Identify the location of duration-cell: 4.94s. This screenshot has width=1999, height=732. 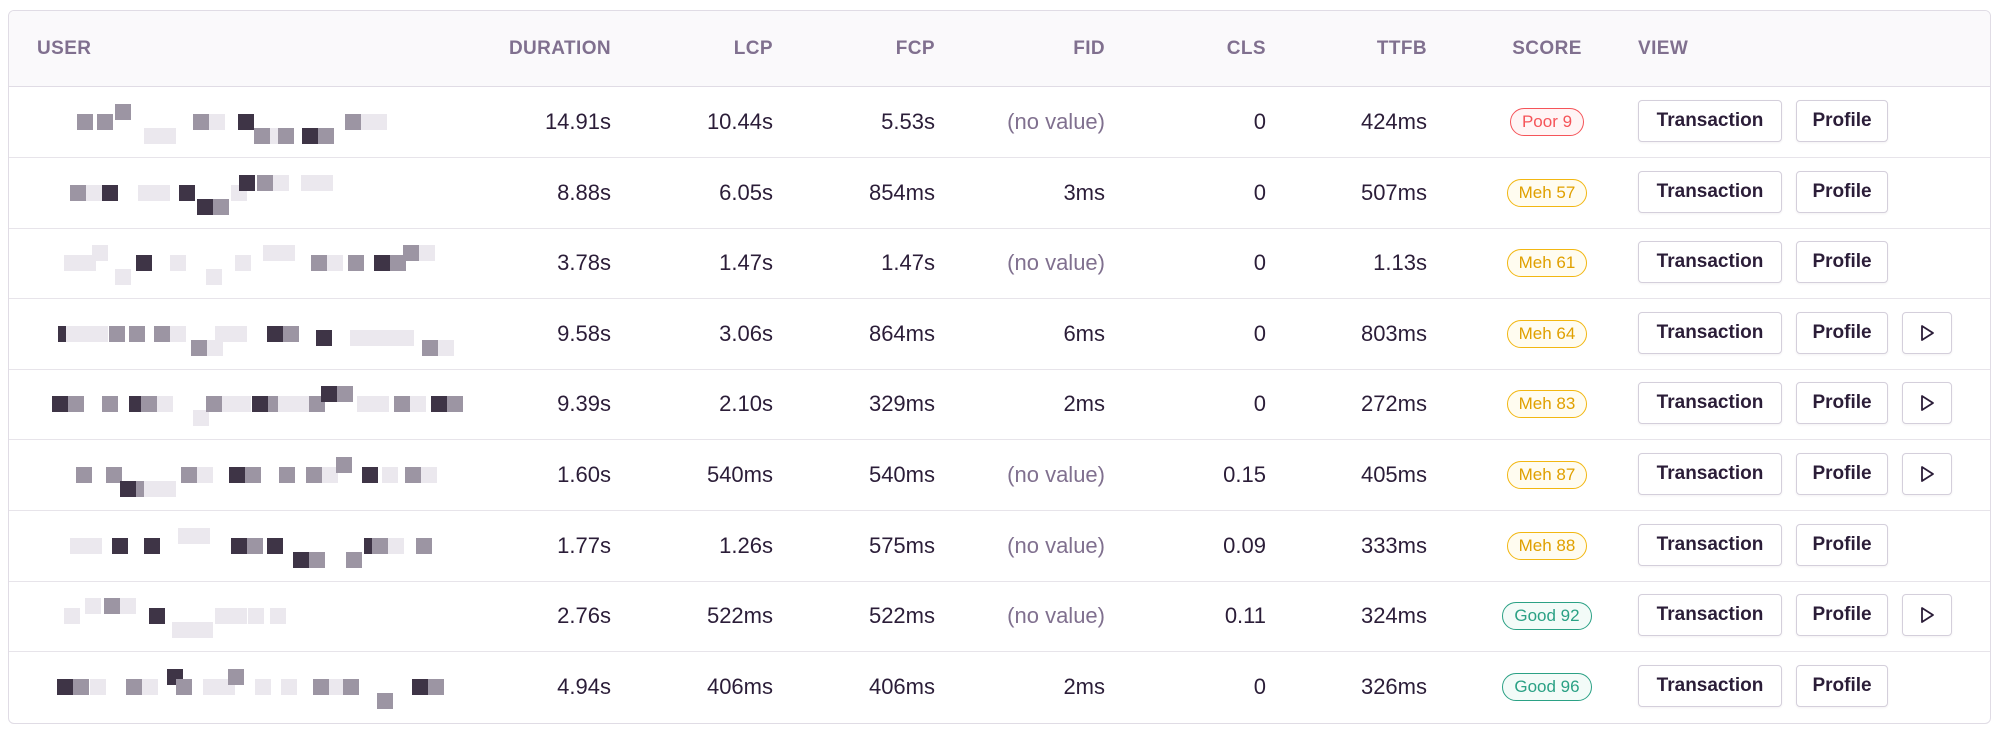
(584, 686).